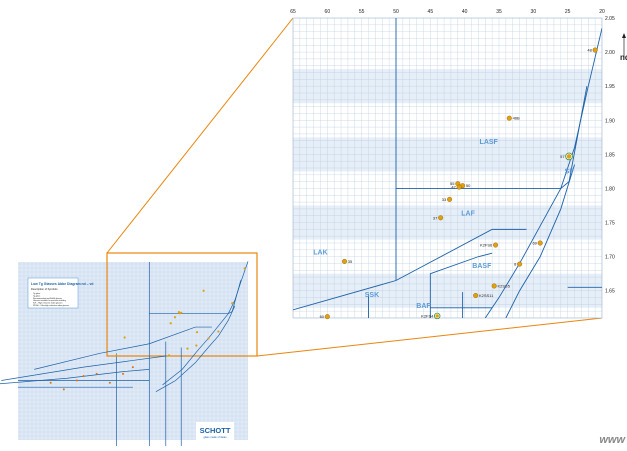 Image resolution: width=627 pixels, height=451 pixels. I want to click on region-label: LASF, so click(489, 142).